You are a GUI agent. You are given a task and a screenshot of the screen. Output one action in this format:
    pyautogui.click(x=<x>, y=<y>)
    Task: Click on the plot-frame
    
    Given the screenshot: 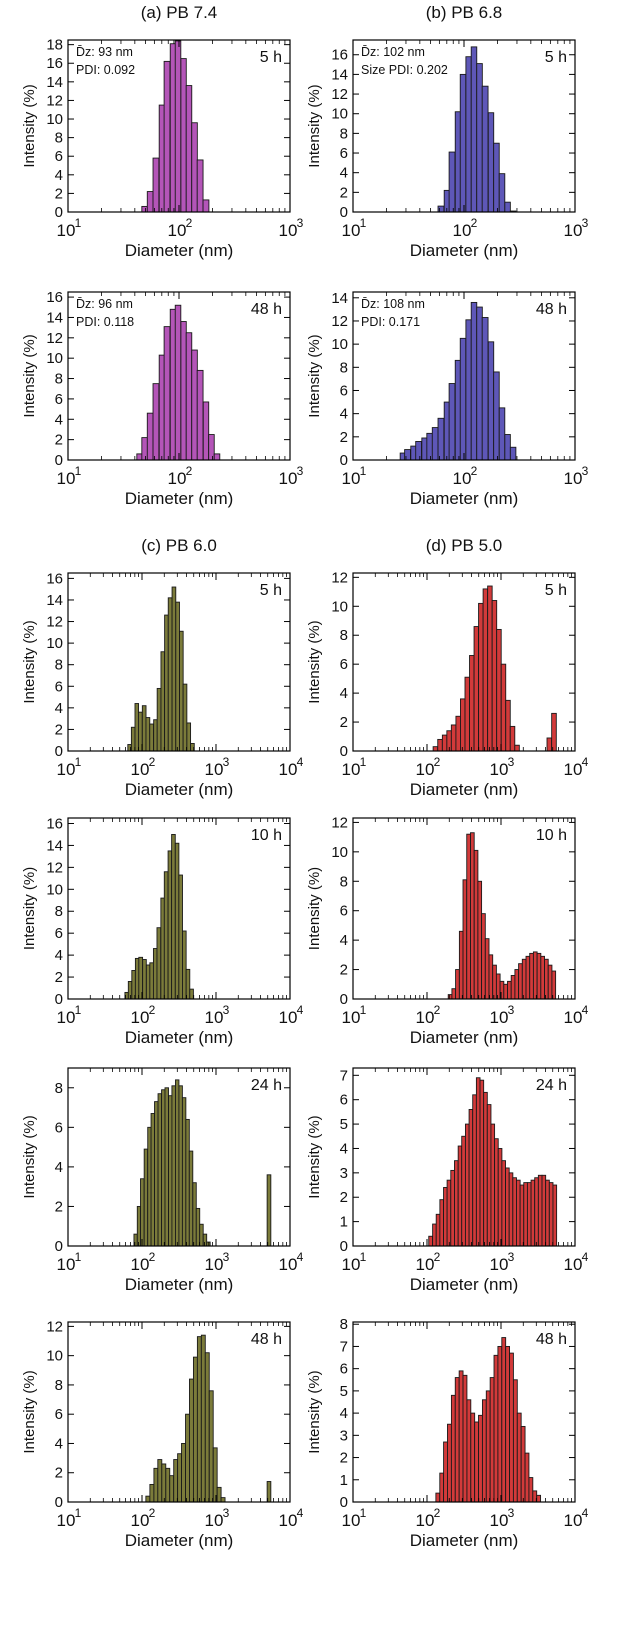 What is the action you would take?
    pyautogui.click(x=464, y=1412)
    